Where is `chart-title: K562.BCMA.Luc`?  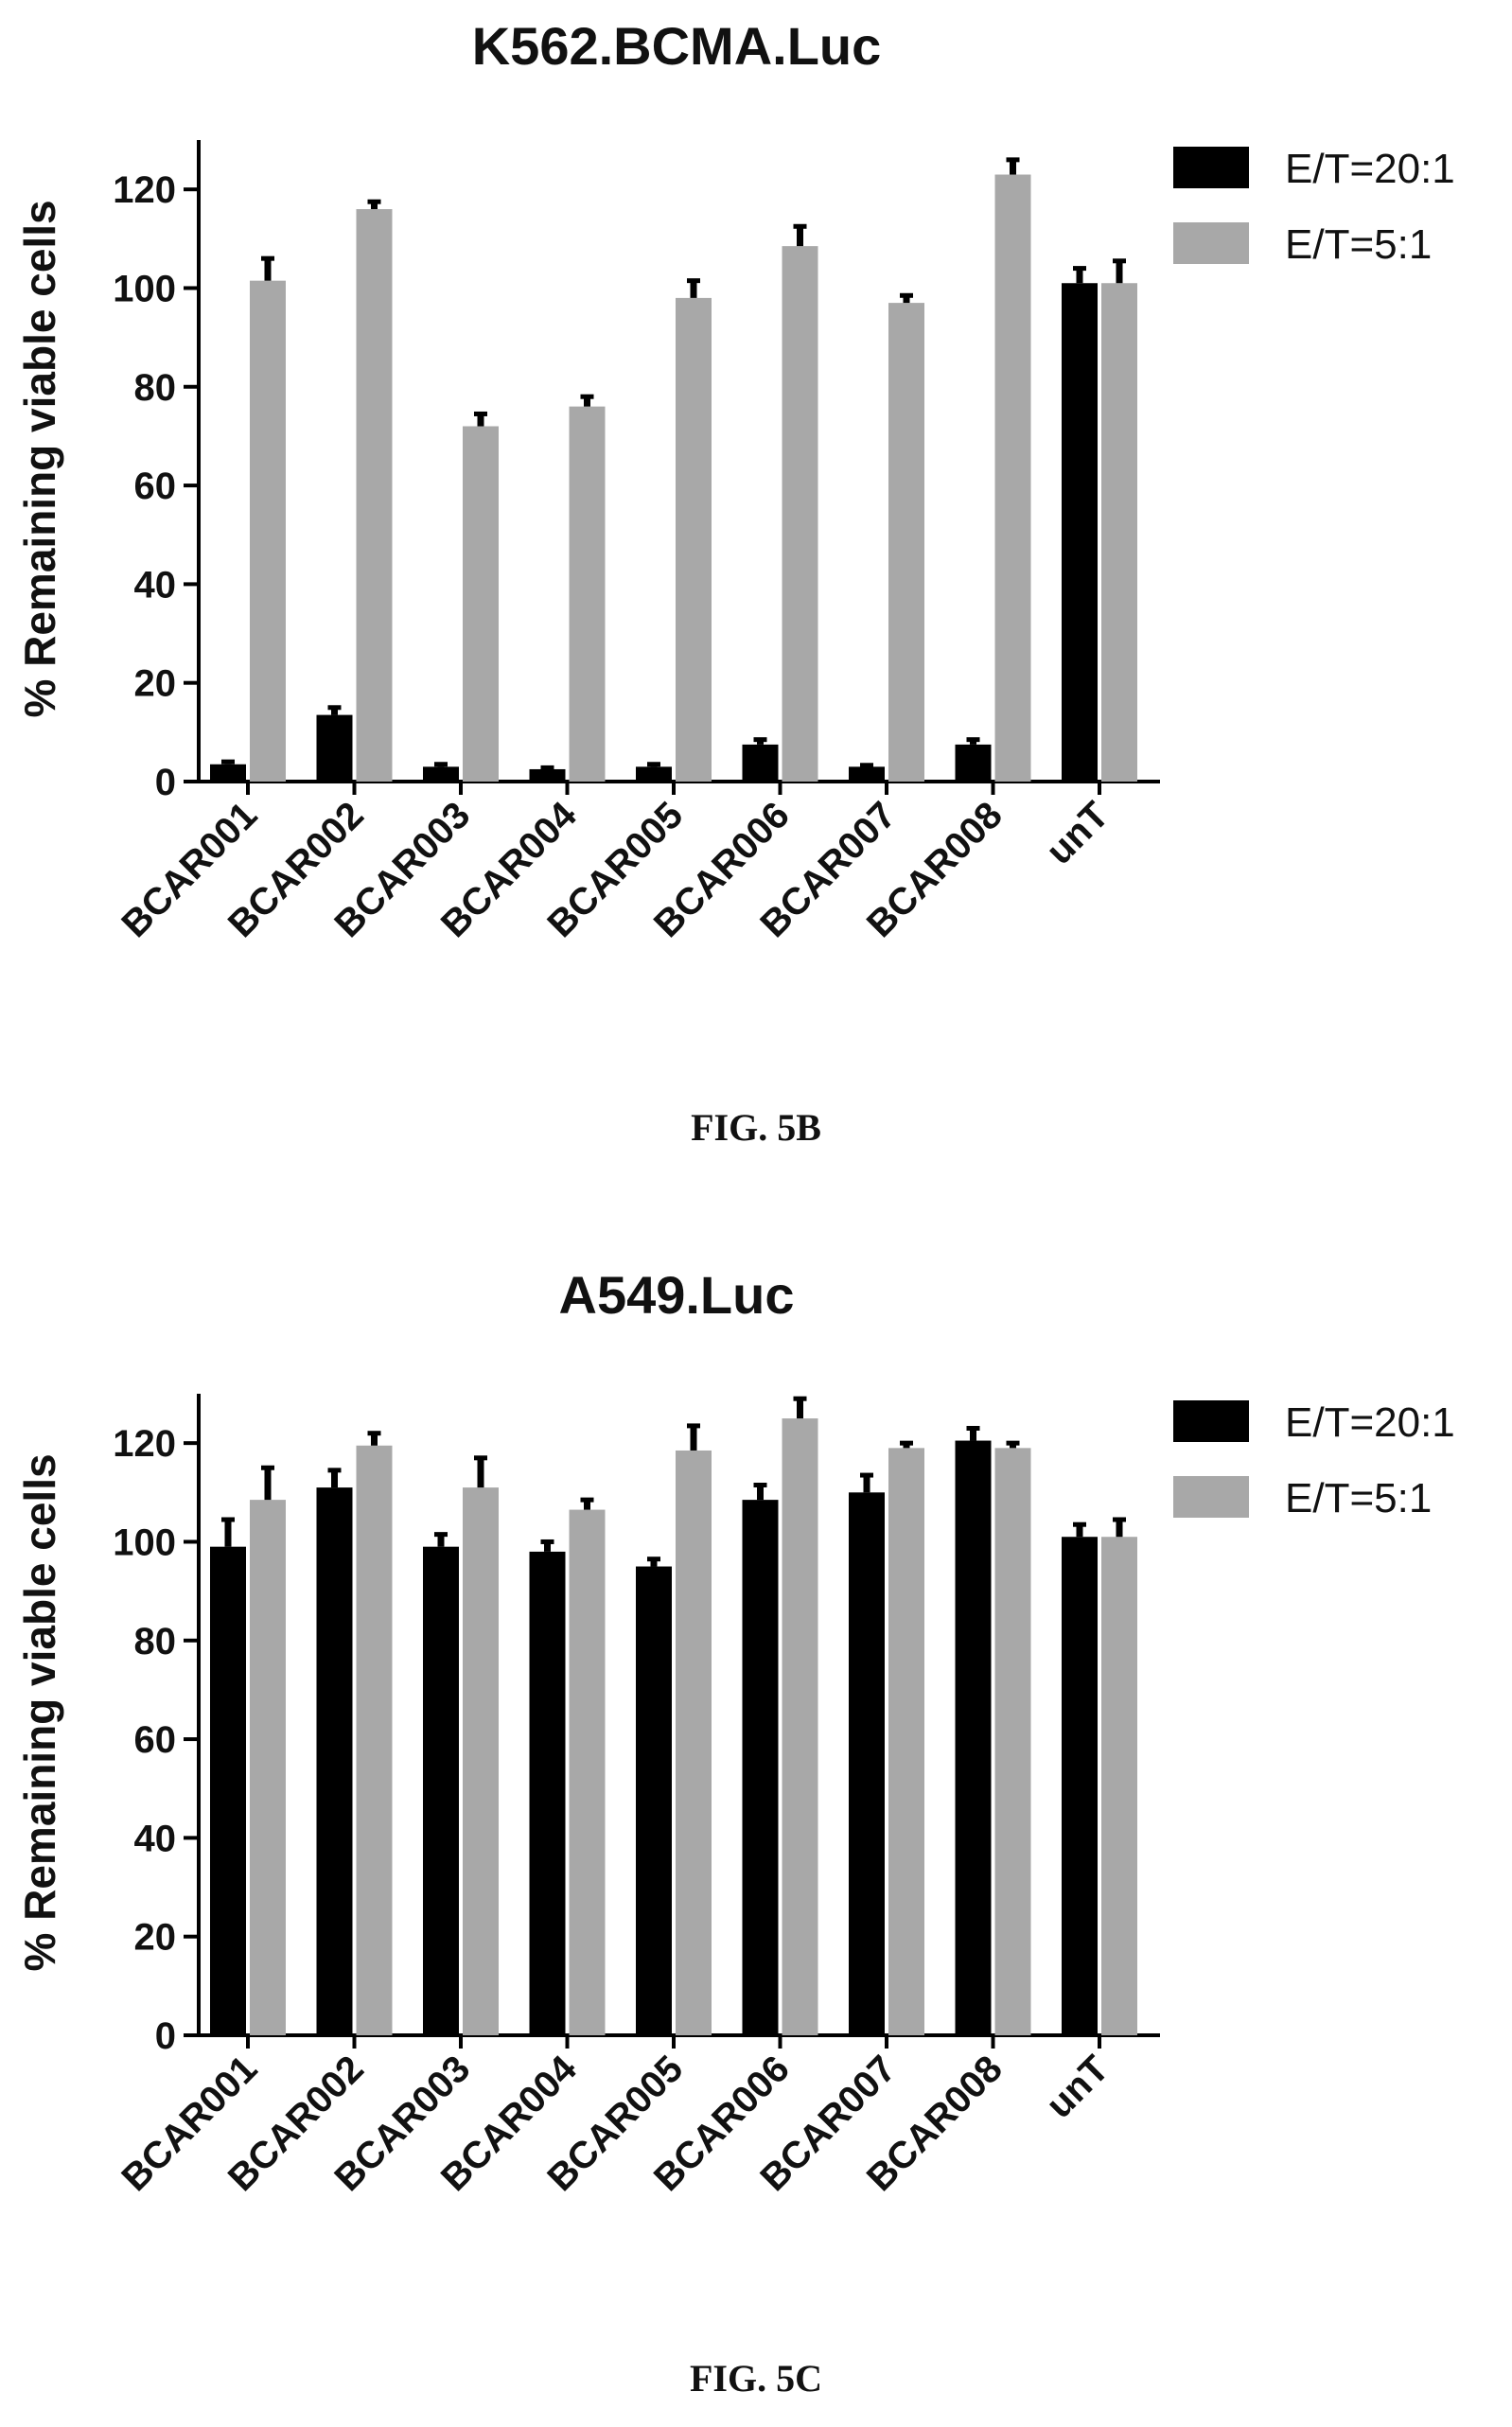
chart-title: K562.BCMA.Luc is located at coordinates (677, 46).